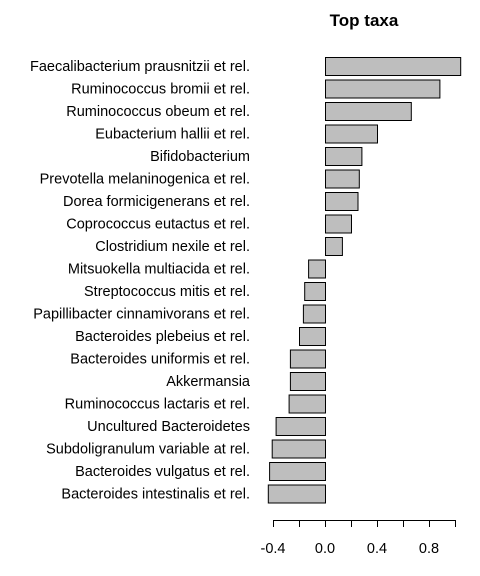  What do you see at coordinates (158, 112) in the screenshot?
I see `category-label: Ruminococcus obeum et rel.` at bounding box center [158, 112].